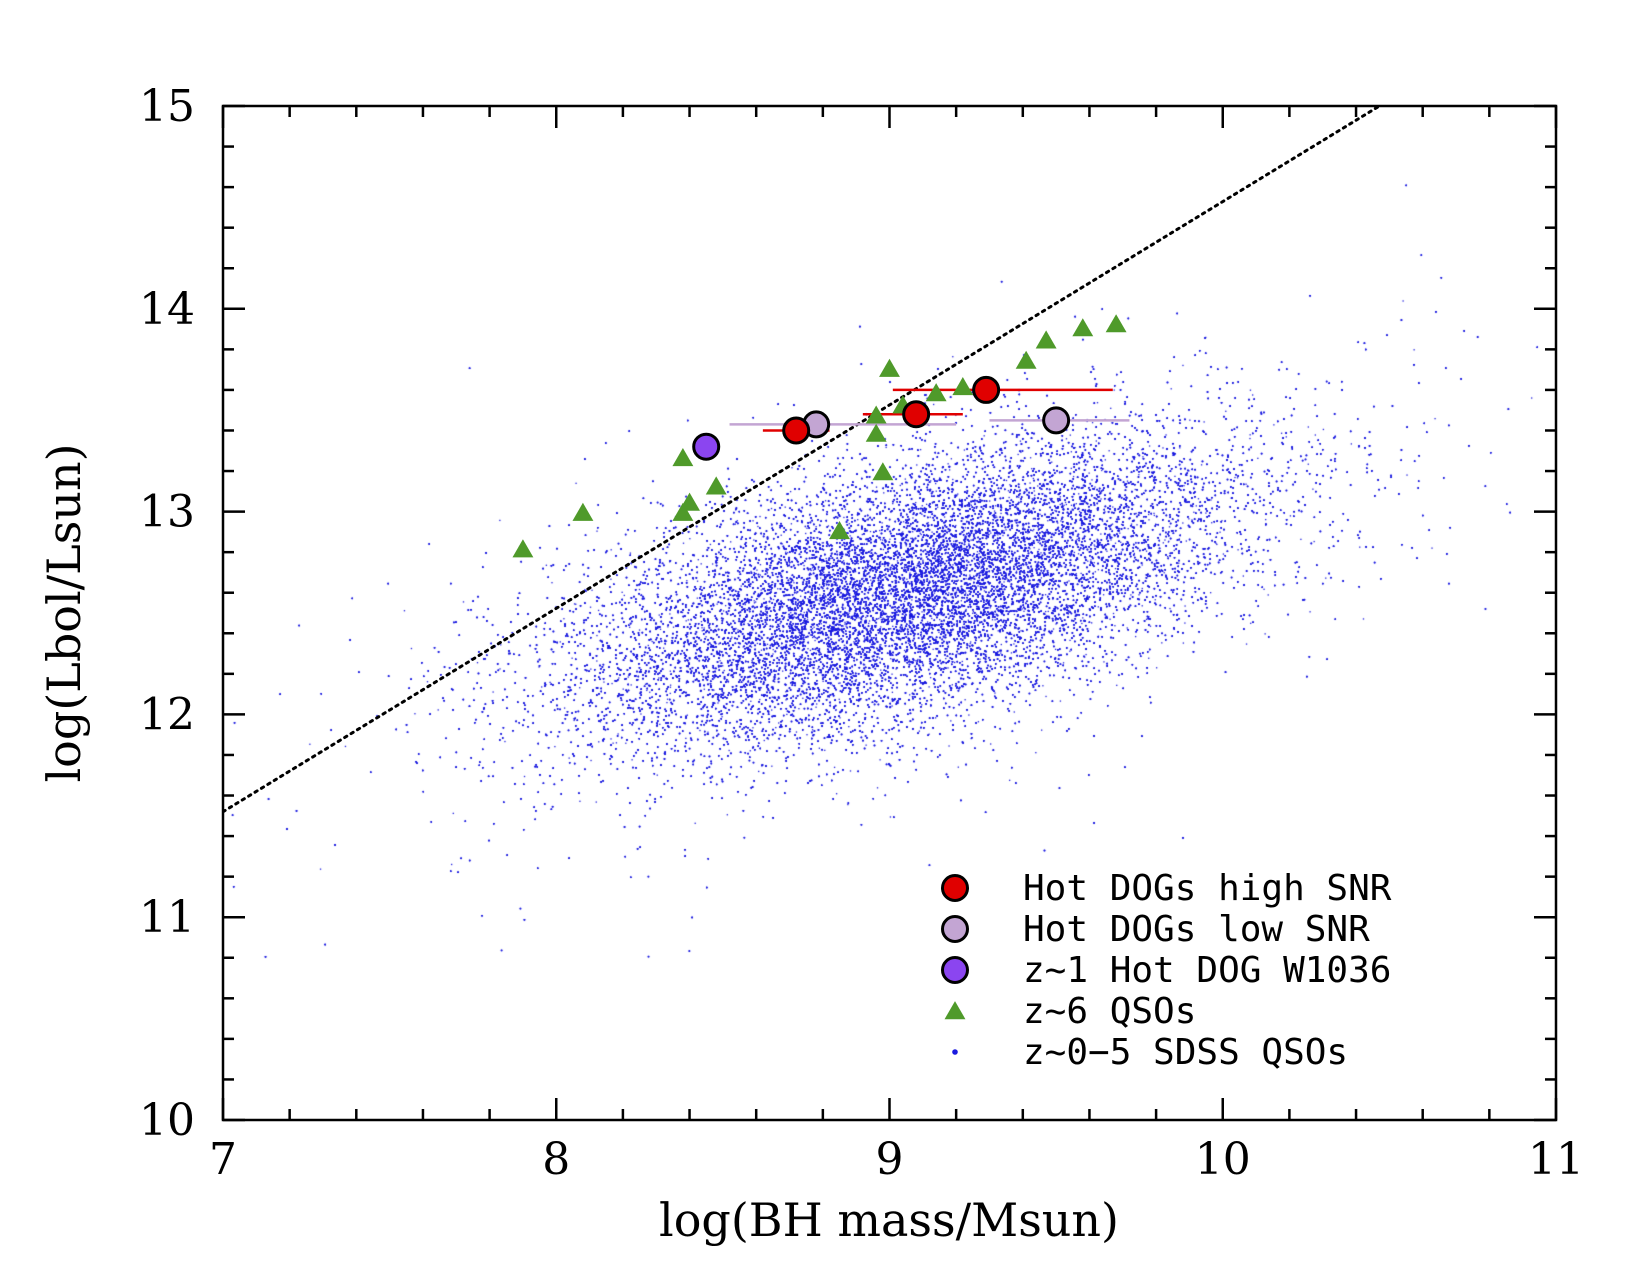 This screenshot has width=1650, height=1275. Describe the element at coordinates (1196, 929) in the screenshot. I see `legend-label: Hot DOGs low SNR` at that location.